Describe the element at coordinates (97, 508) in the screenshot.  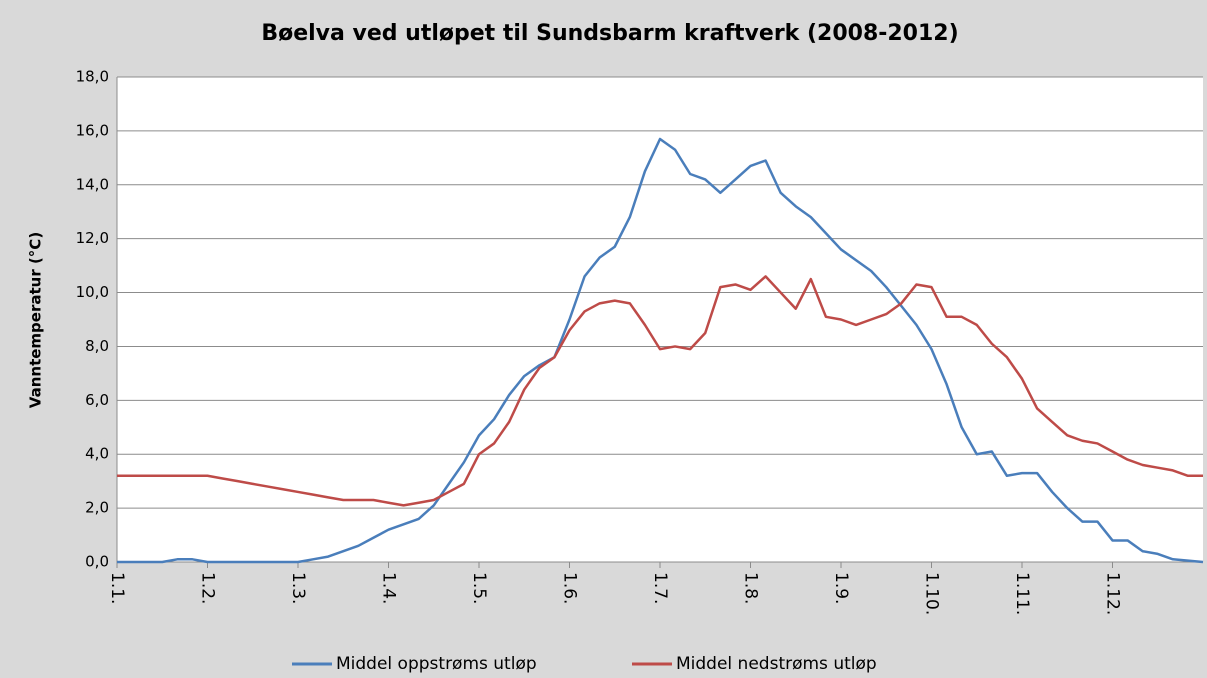
I see `y-tick-label: 2,0` at that location.